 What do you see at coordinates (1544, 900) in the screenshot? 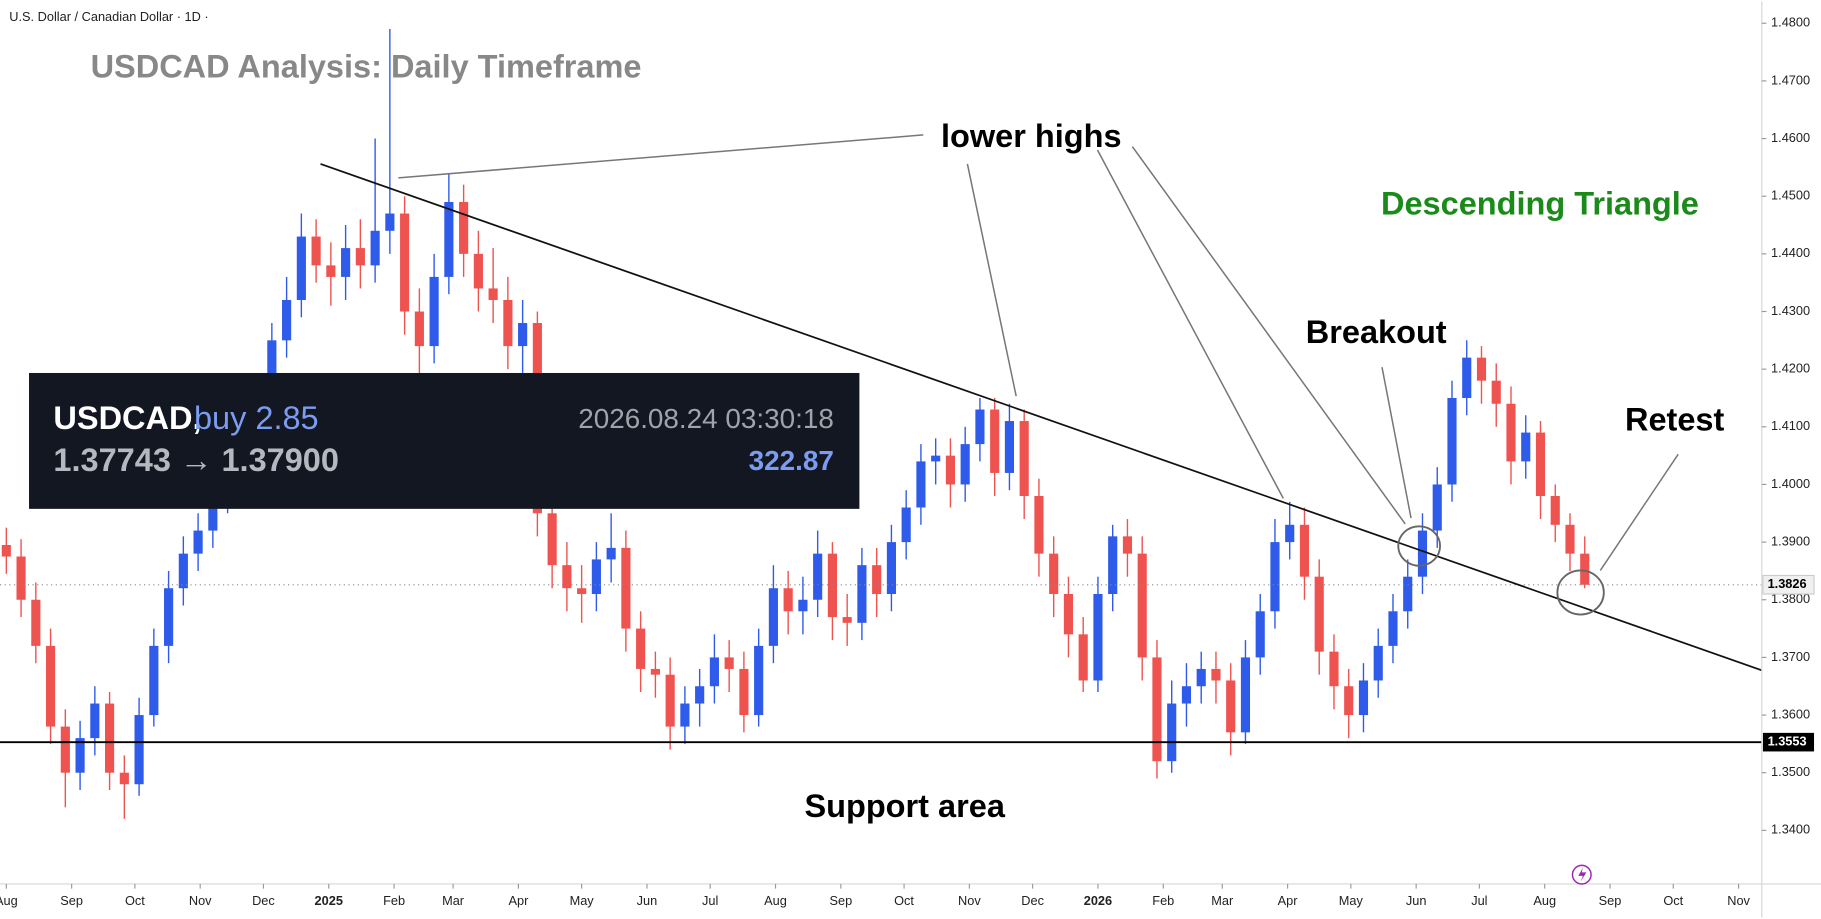
I see `x-tick-label: Aug` at bounding box center [1544, 900].